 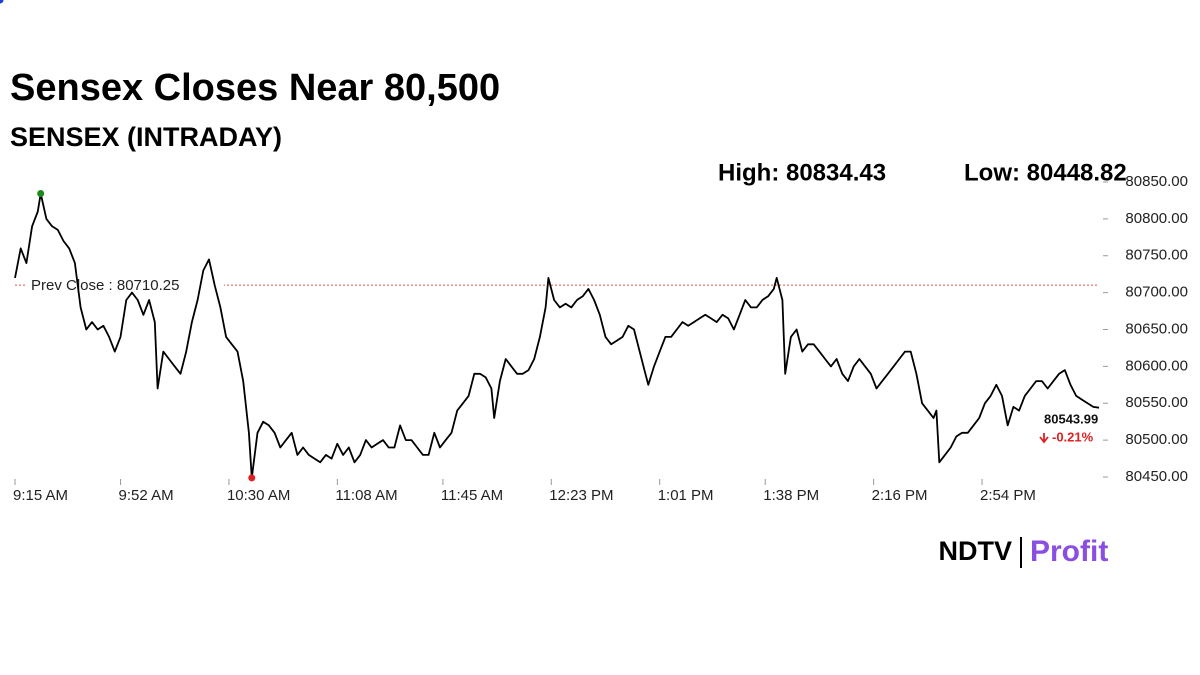 I want to click on chart-subtitle: SENSEX (INTRADAY), so click(x=146, y=137).